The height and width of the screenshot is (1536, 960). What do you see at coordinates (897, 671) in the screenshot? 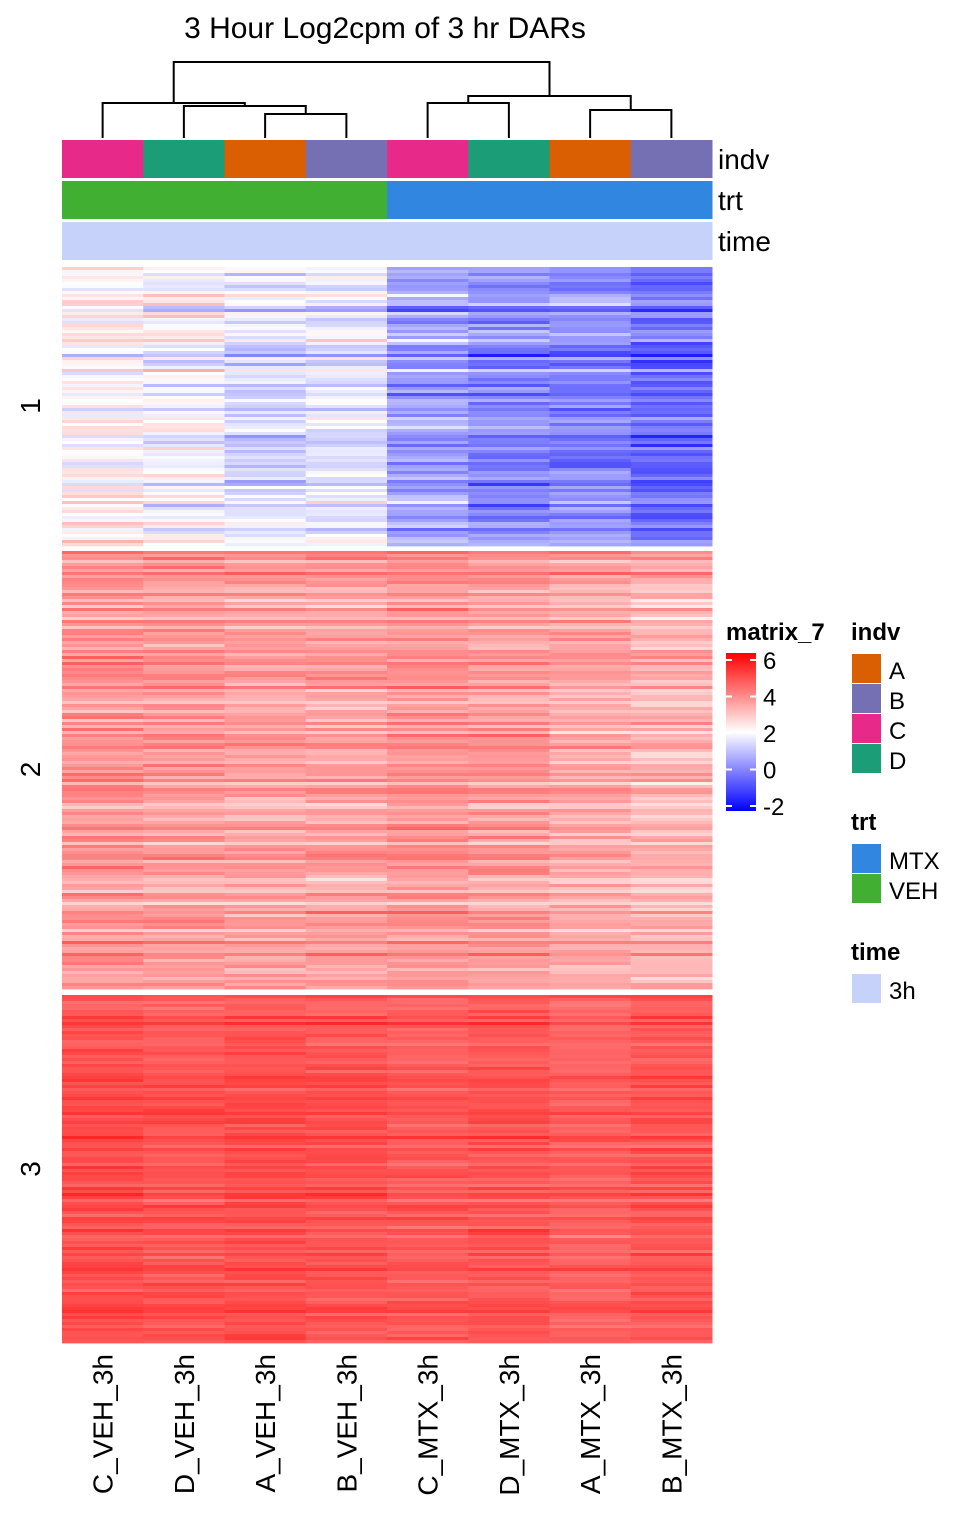
I see `legend-item-label: A` at bounding box center [897, 671].